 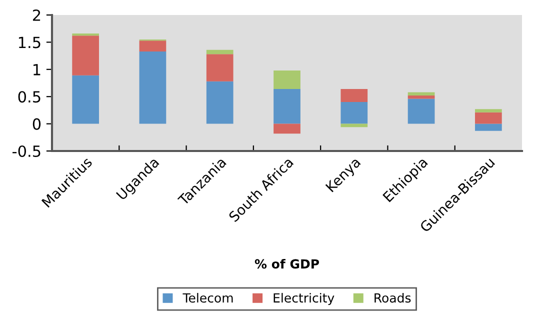 I want to click on legend-label: Telecom, so click(x=207, y=297).